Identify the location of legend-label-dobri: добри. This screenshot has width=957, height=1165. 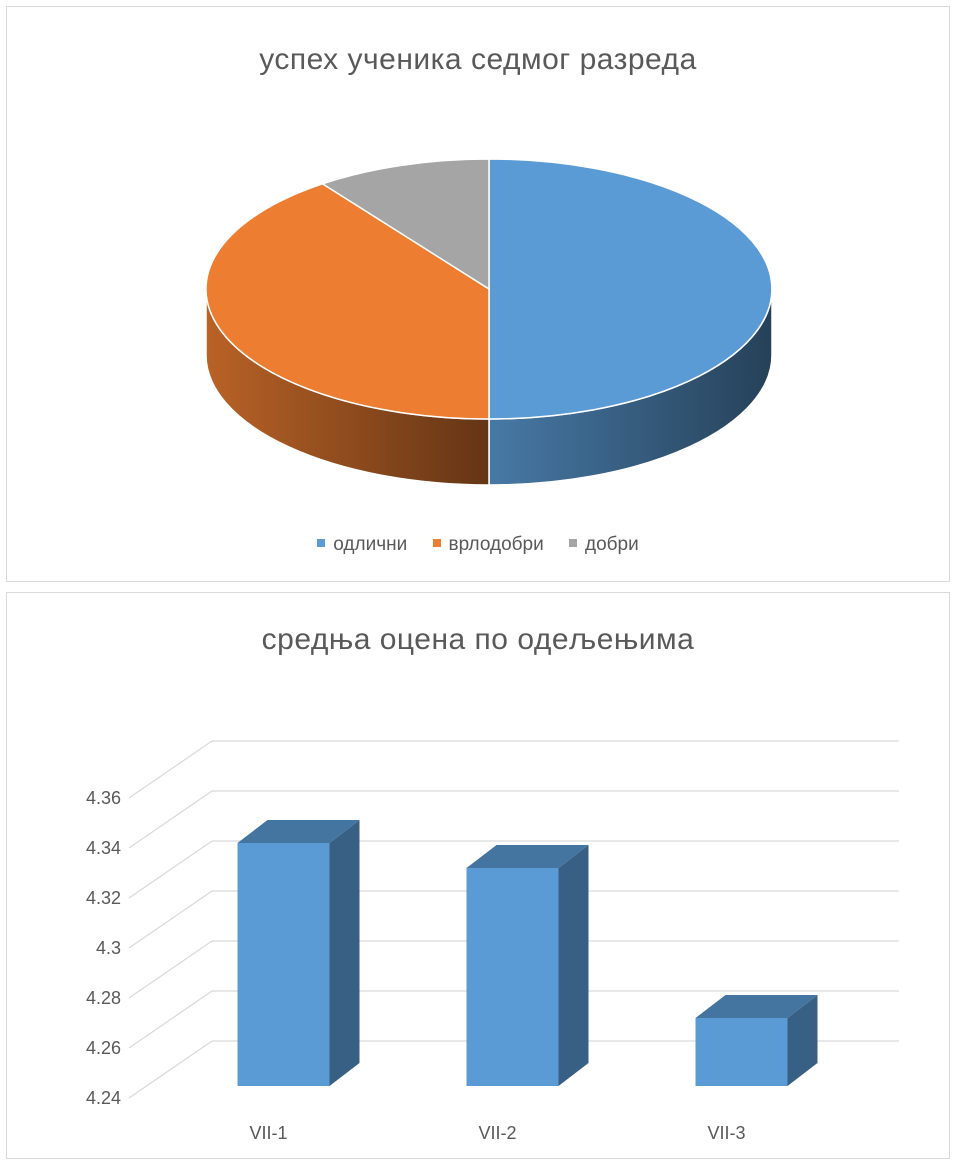
(611, 544).